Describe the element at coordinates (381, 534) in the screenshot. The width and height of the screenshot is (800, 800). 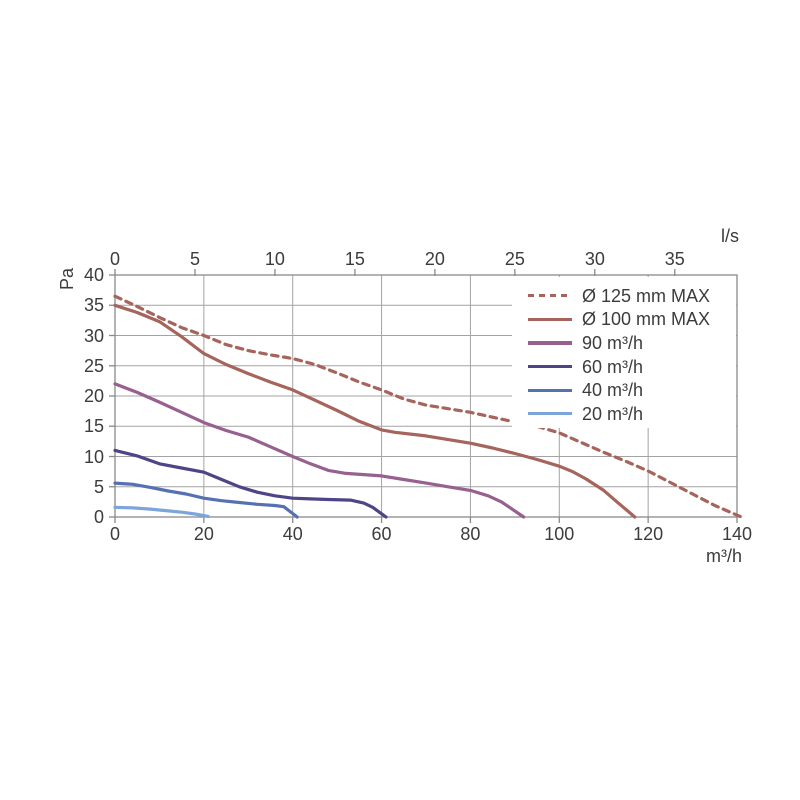
I see `x-axis-tick-label: 60` at that location.